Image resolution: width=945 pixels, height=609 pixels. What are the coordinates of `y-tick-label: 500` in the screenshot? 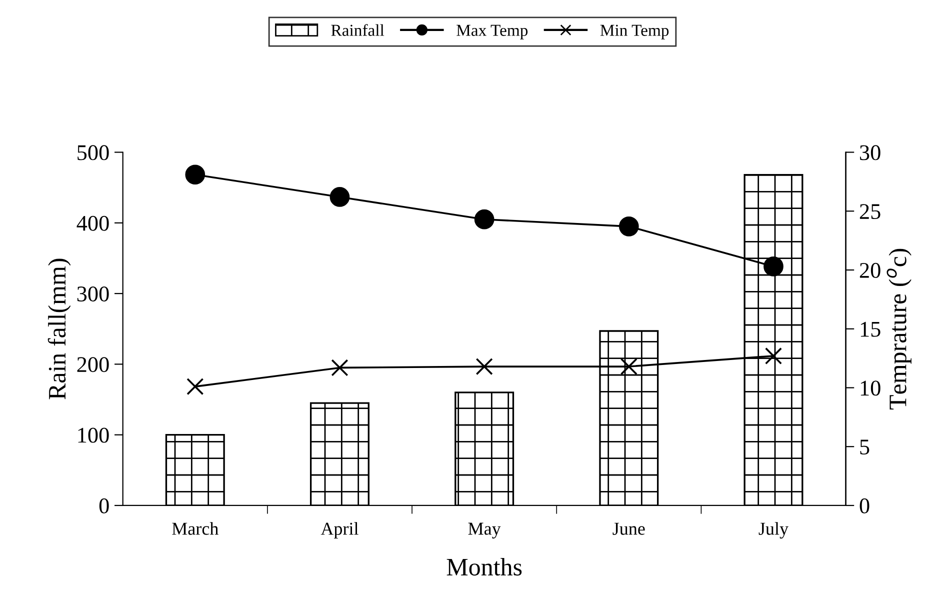 It's located at (93, 152).